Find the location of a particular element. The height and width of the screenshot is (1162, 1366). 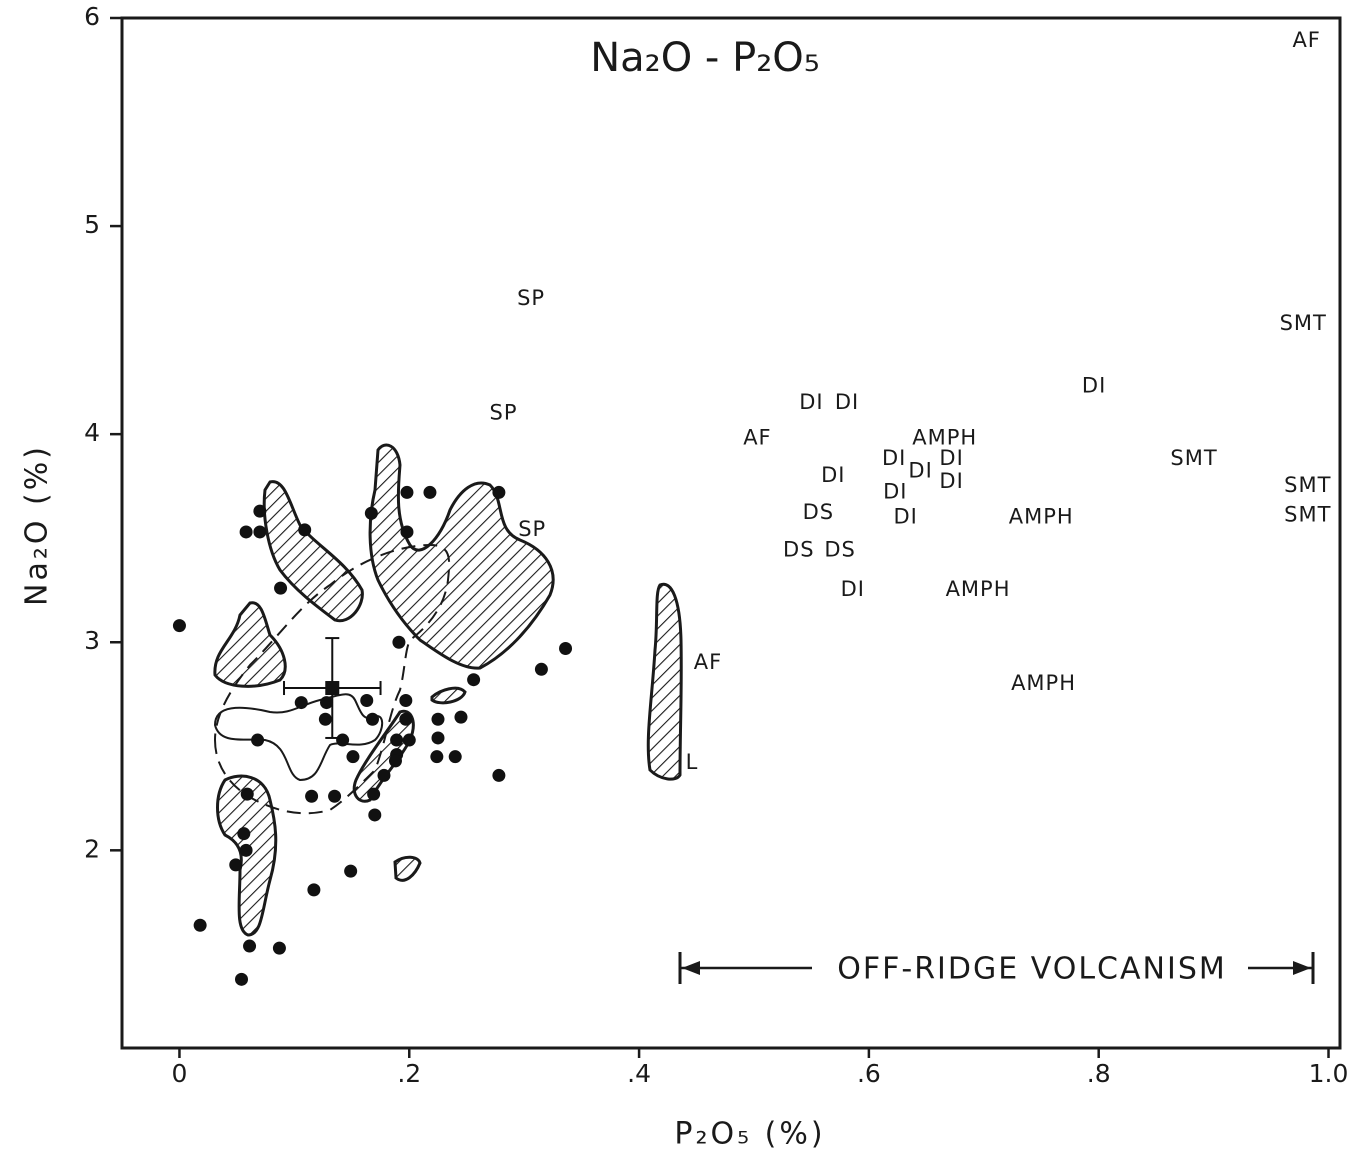

fields is located at coordinates (448, 690).